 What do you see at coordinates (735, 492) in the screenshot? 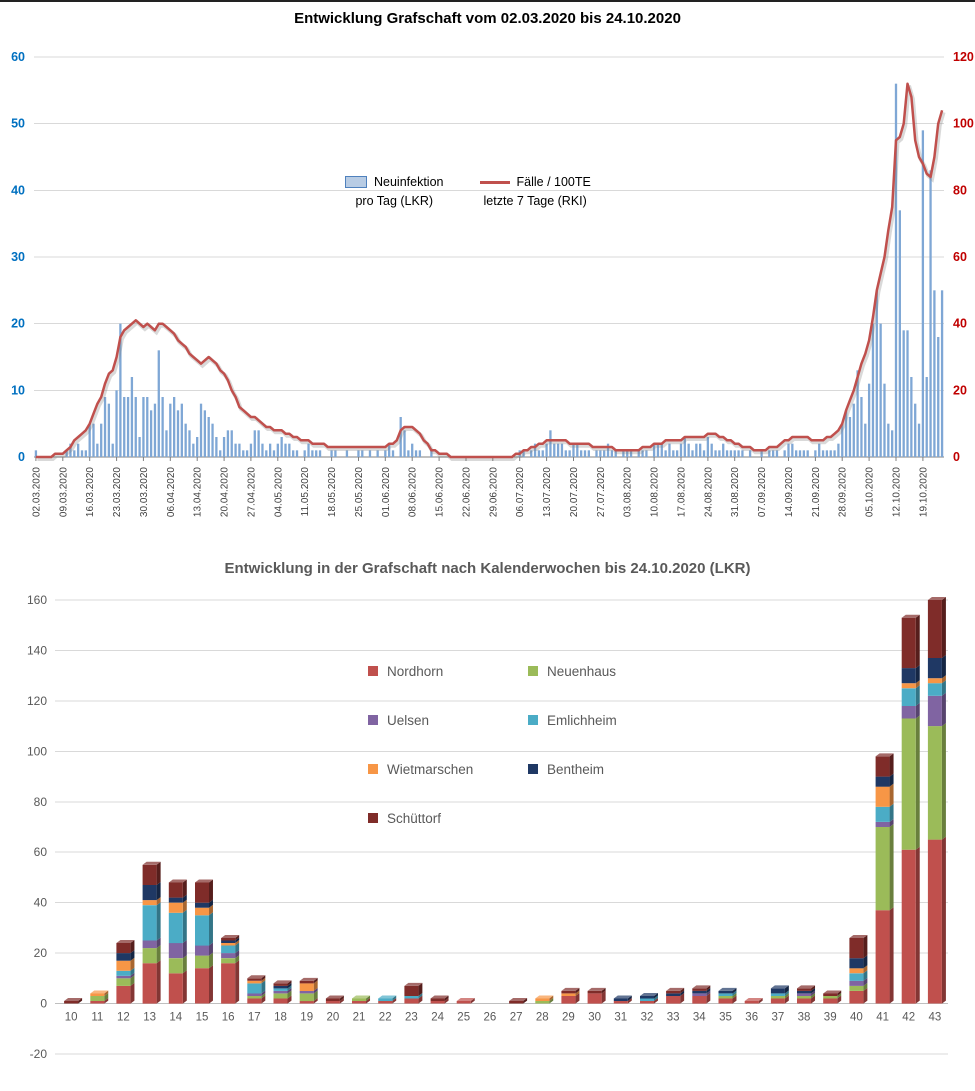
I see `date-tick-label: 31.08.2020` at bounding box center [735, 492].